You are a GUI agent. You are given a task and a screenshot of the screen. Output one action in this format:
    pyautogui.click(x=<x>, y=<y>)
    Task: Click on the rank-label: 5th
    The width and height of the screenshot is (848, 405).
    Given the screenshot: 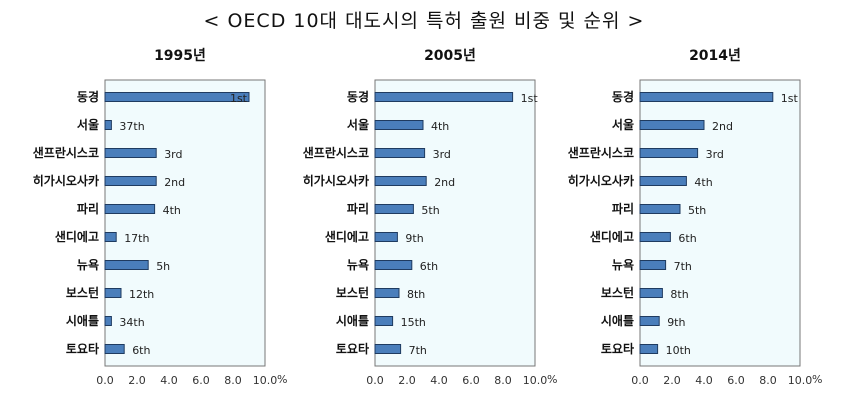 What is the action you would take?
    pyautogui.click(x=697, y=210)
    